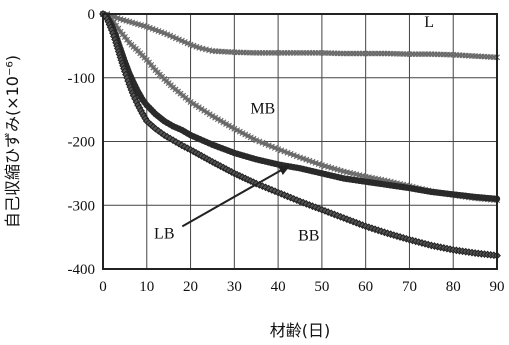 This screenshot has width=509, height=345. I want to click on x-tick-label: 80, so click(453, 287).